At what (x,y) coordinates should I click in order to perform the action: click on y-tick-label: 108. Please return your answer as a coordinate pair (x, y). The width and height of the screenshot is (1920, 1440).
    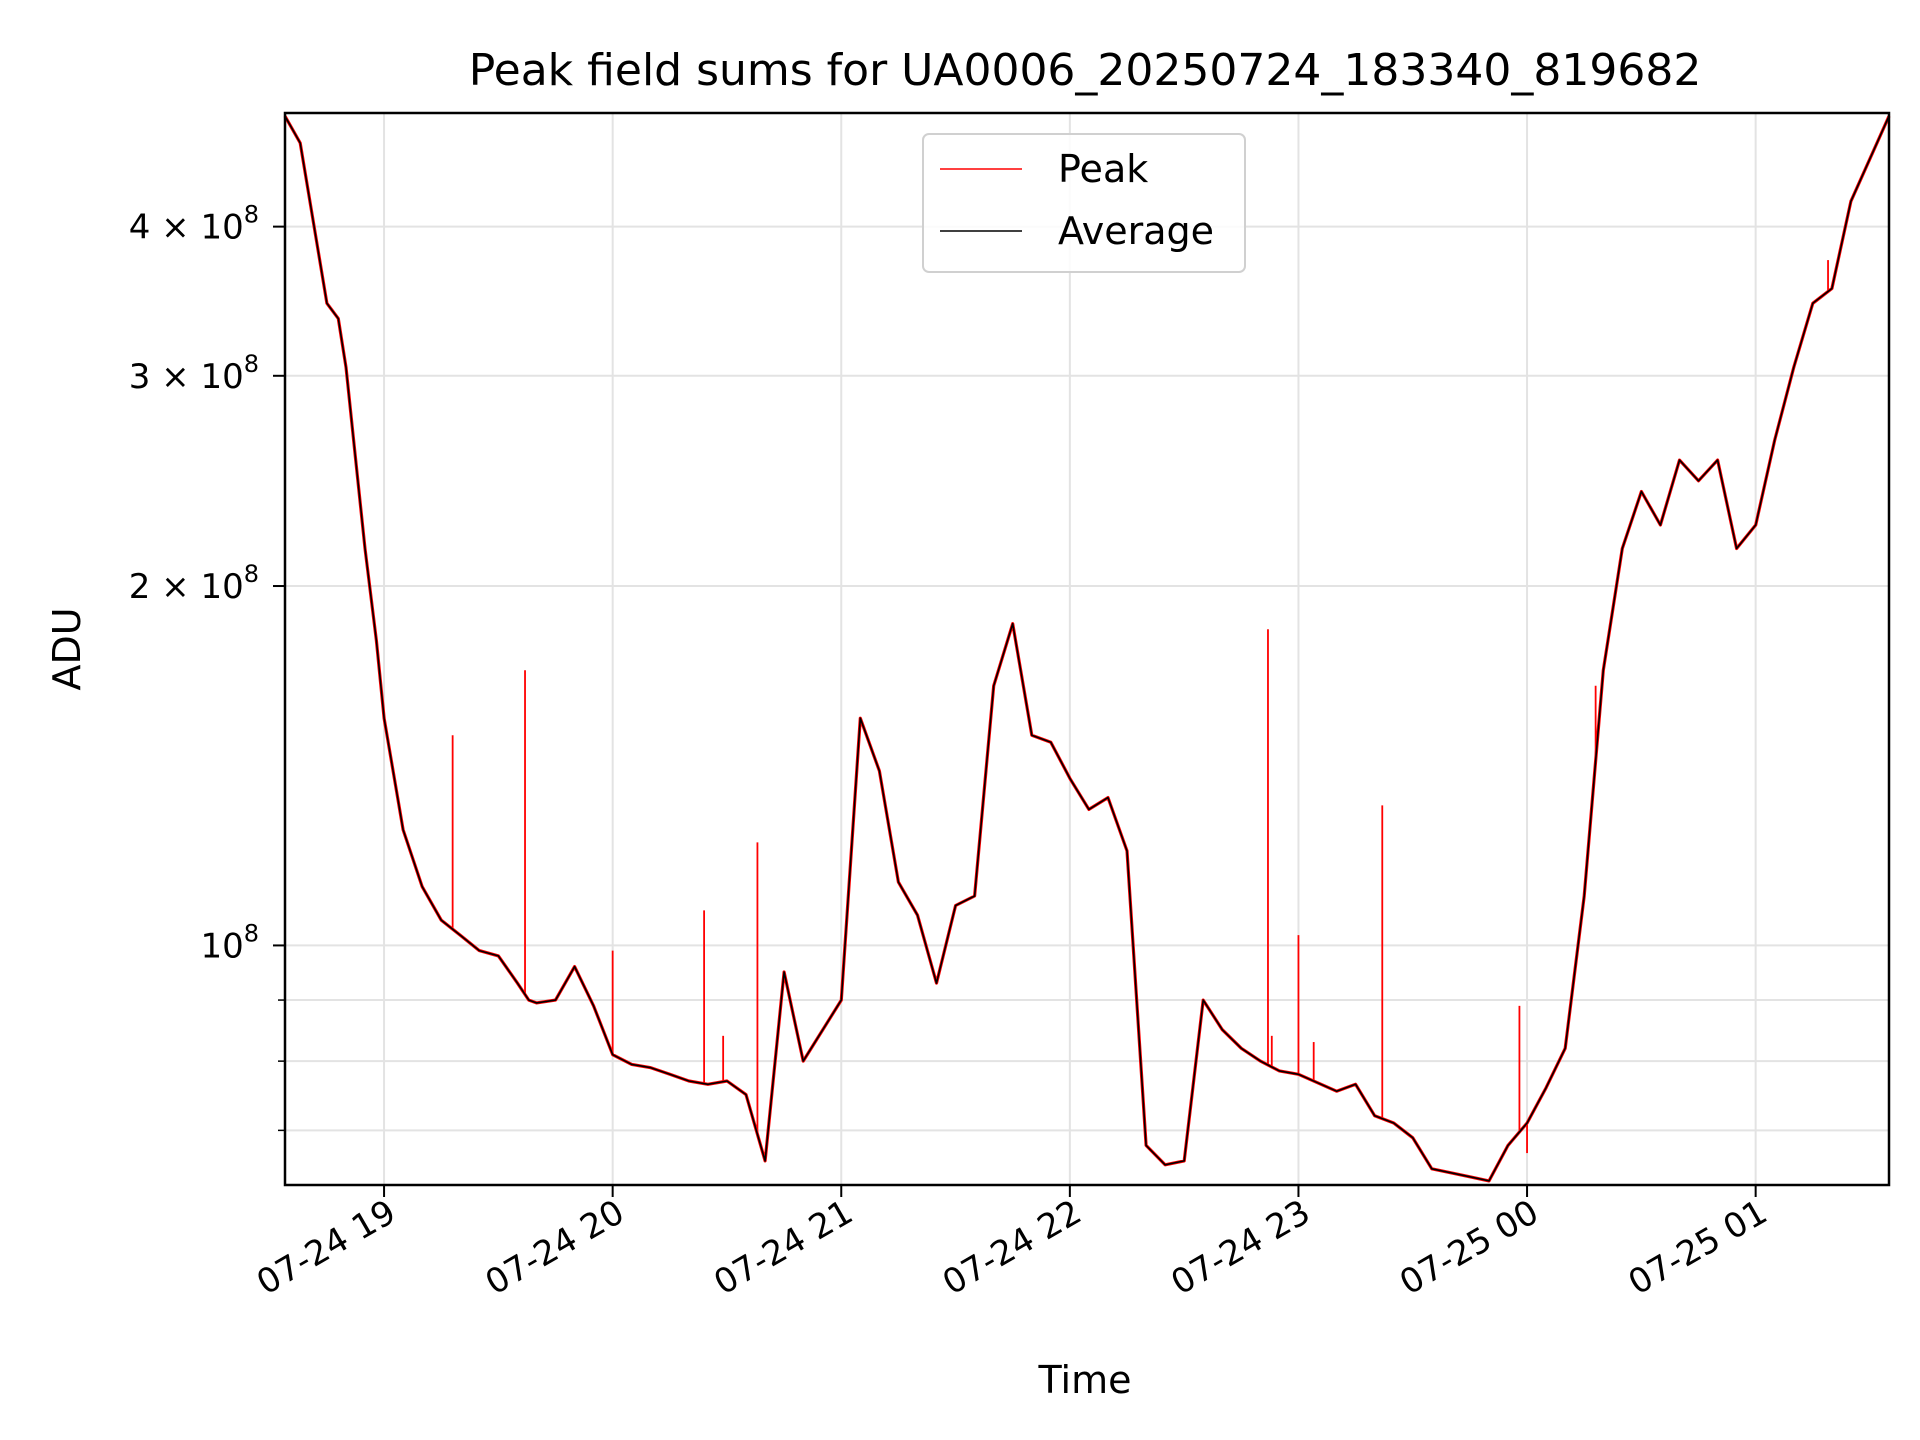
    Looking at the image, I should click on (229, 942).